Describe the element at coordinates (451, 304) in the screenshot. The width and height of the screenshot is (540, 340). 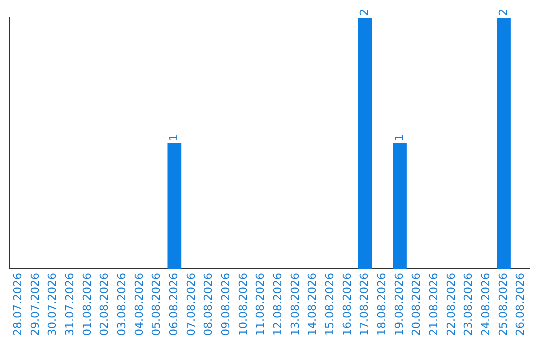
I see `x-tick-label: 22.08.2026` at that location.